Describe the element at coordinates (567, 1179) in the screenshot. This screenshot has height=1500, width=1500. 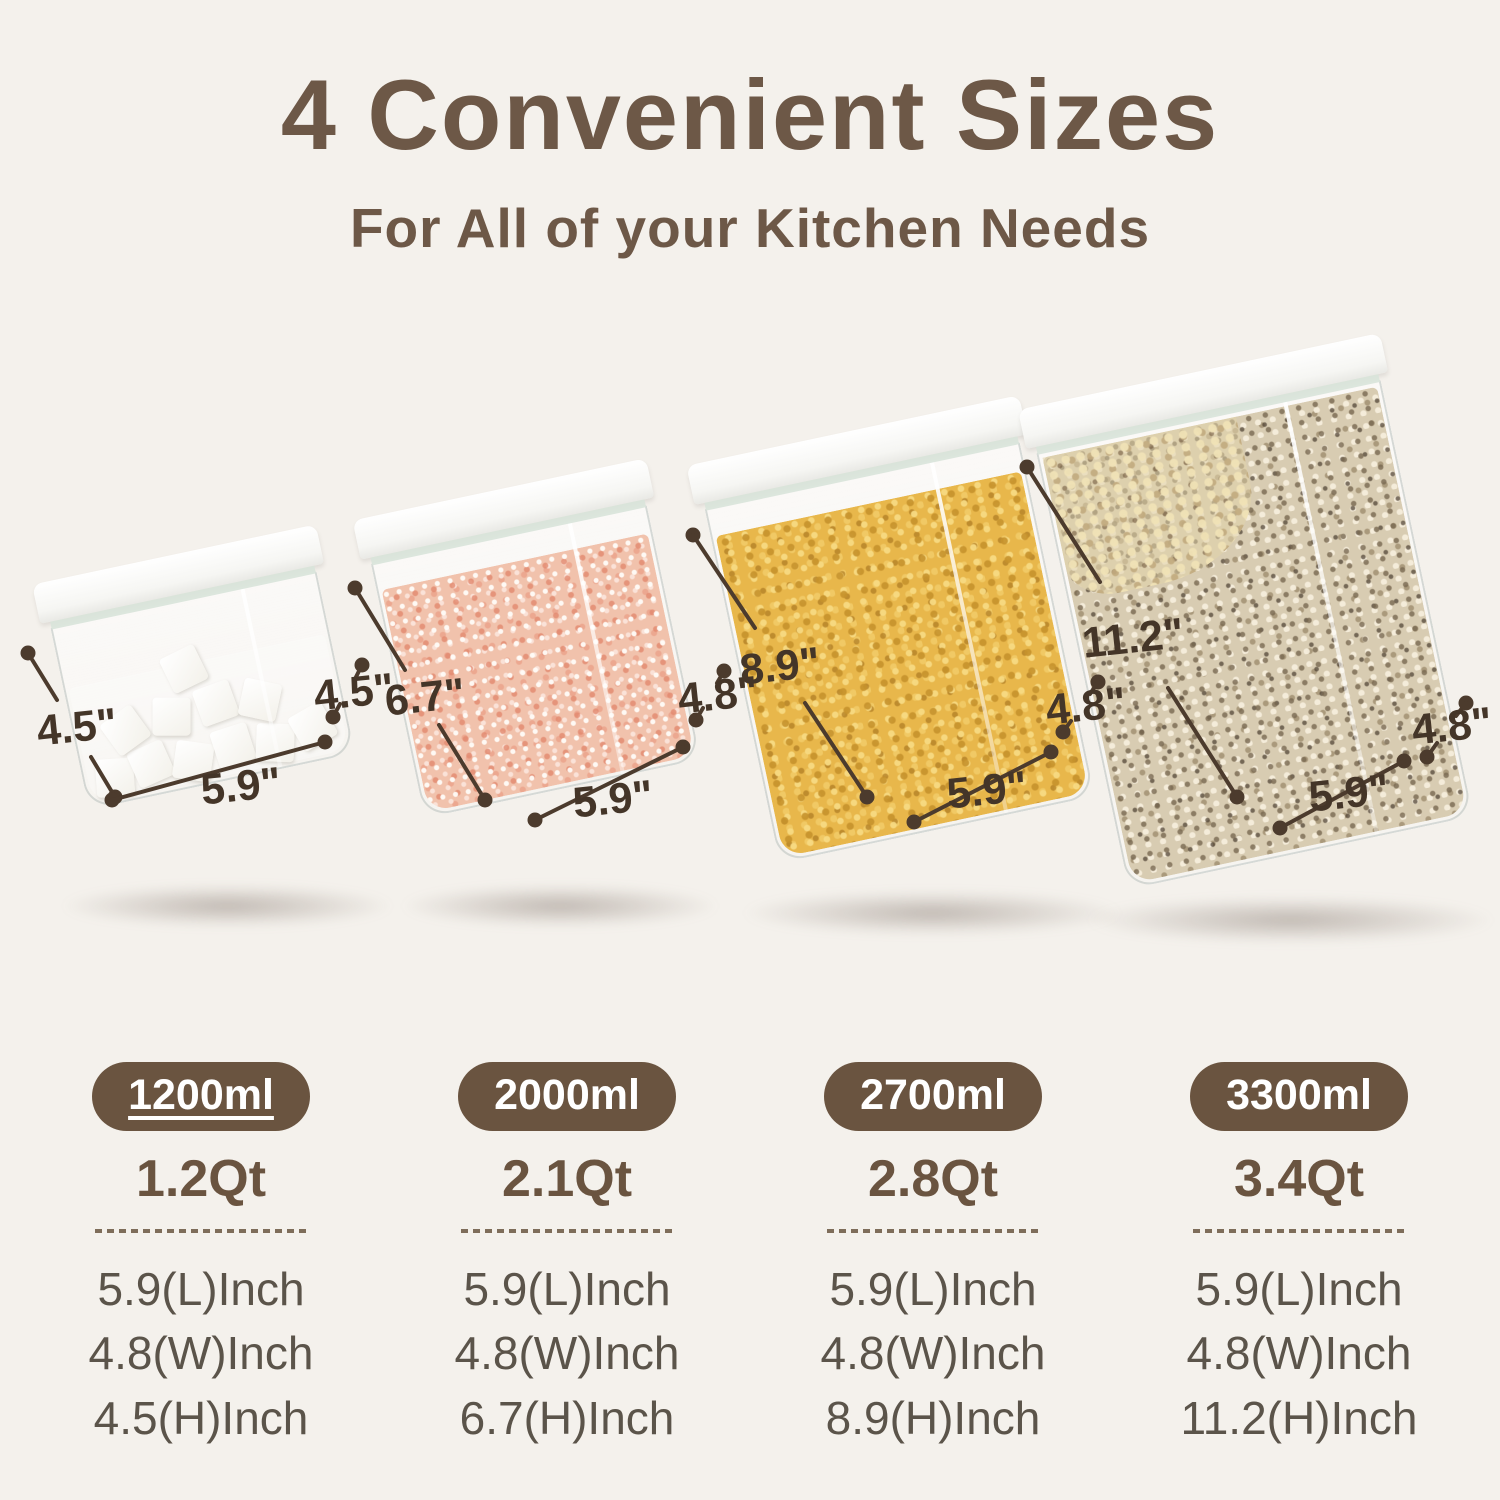
I see `quart-label: 2.1Qt` at that location.